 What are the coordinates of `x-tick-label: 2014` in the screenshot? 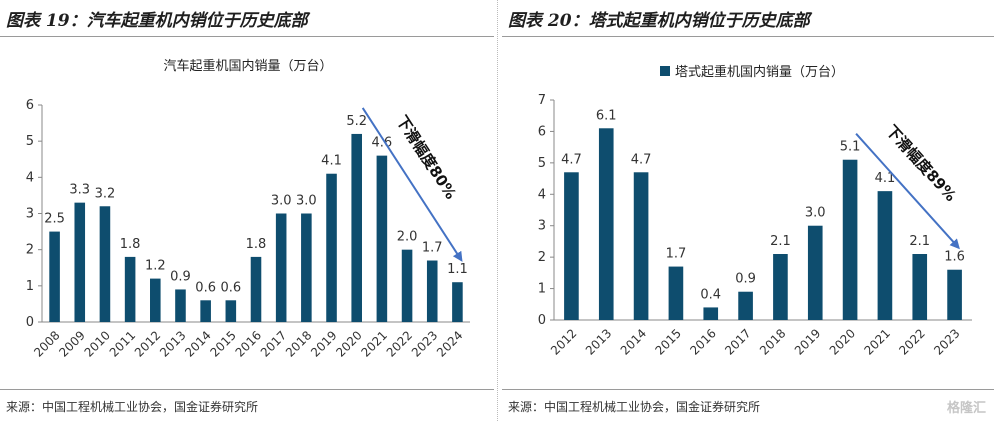 It's located at (197, 343).